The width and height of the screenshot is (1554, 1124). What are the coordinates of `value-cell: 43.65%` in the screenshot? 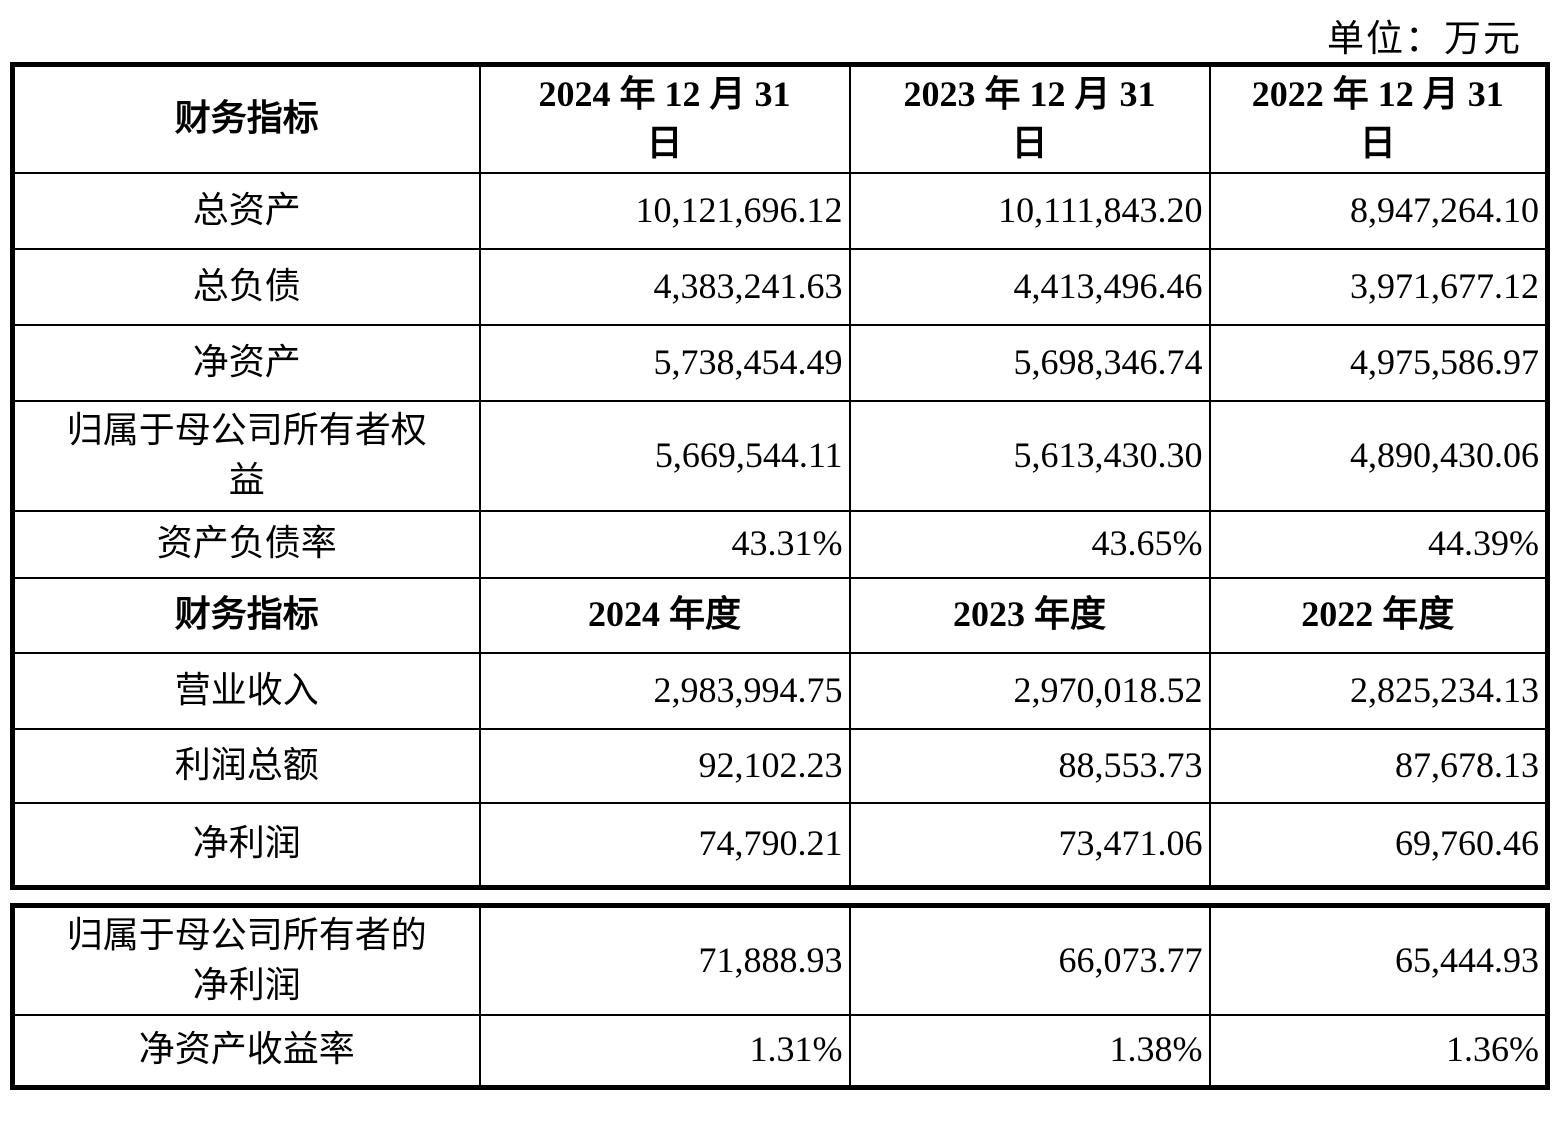 It's located at (1029, 544).